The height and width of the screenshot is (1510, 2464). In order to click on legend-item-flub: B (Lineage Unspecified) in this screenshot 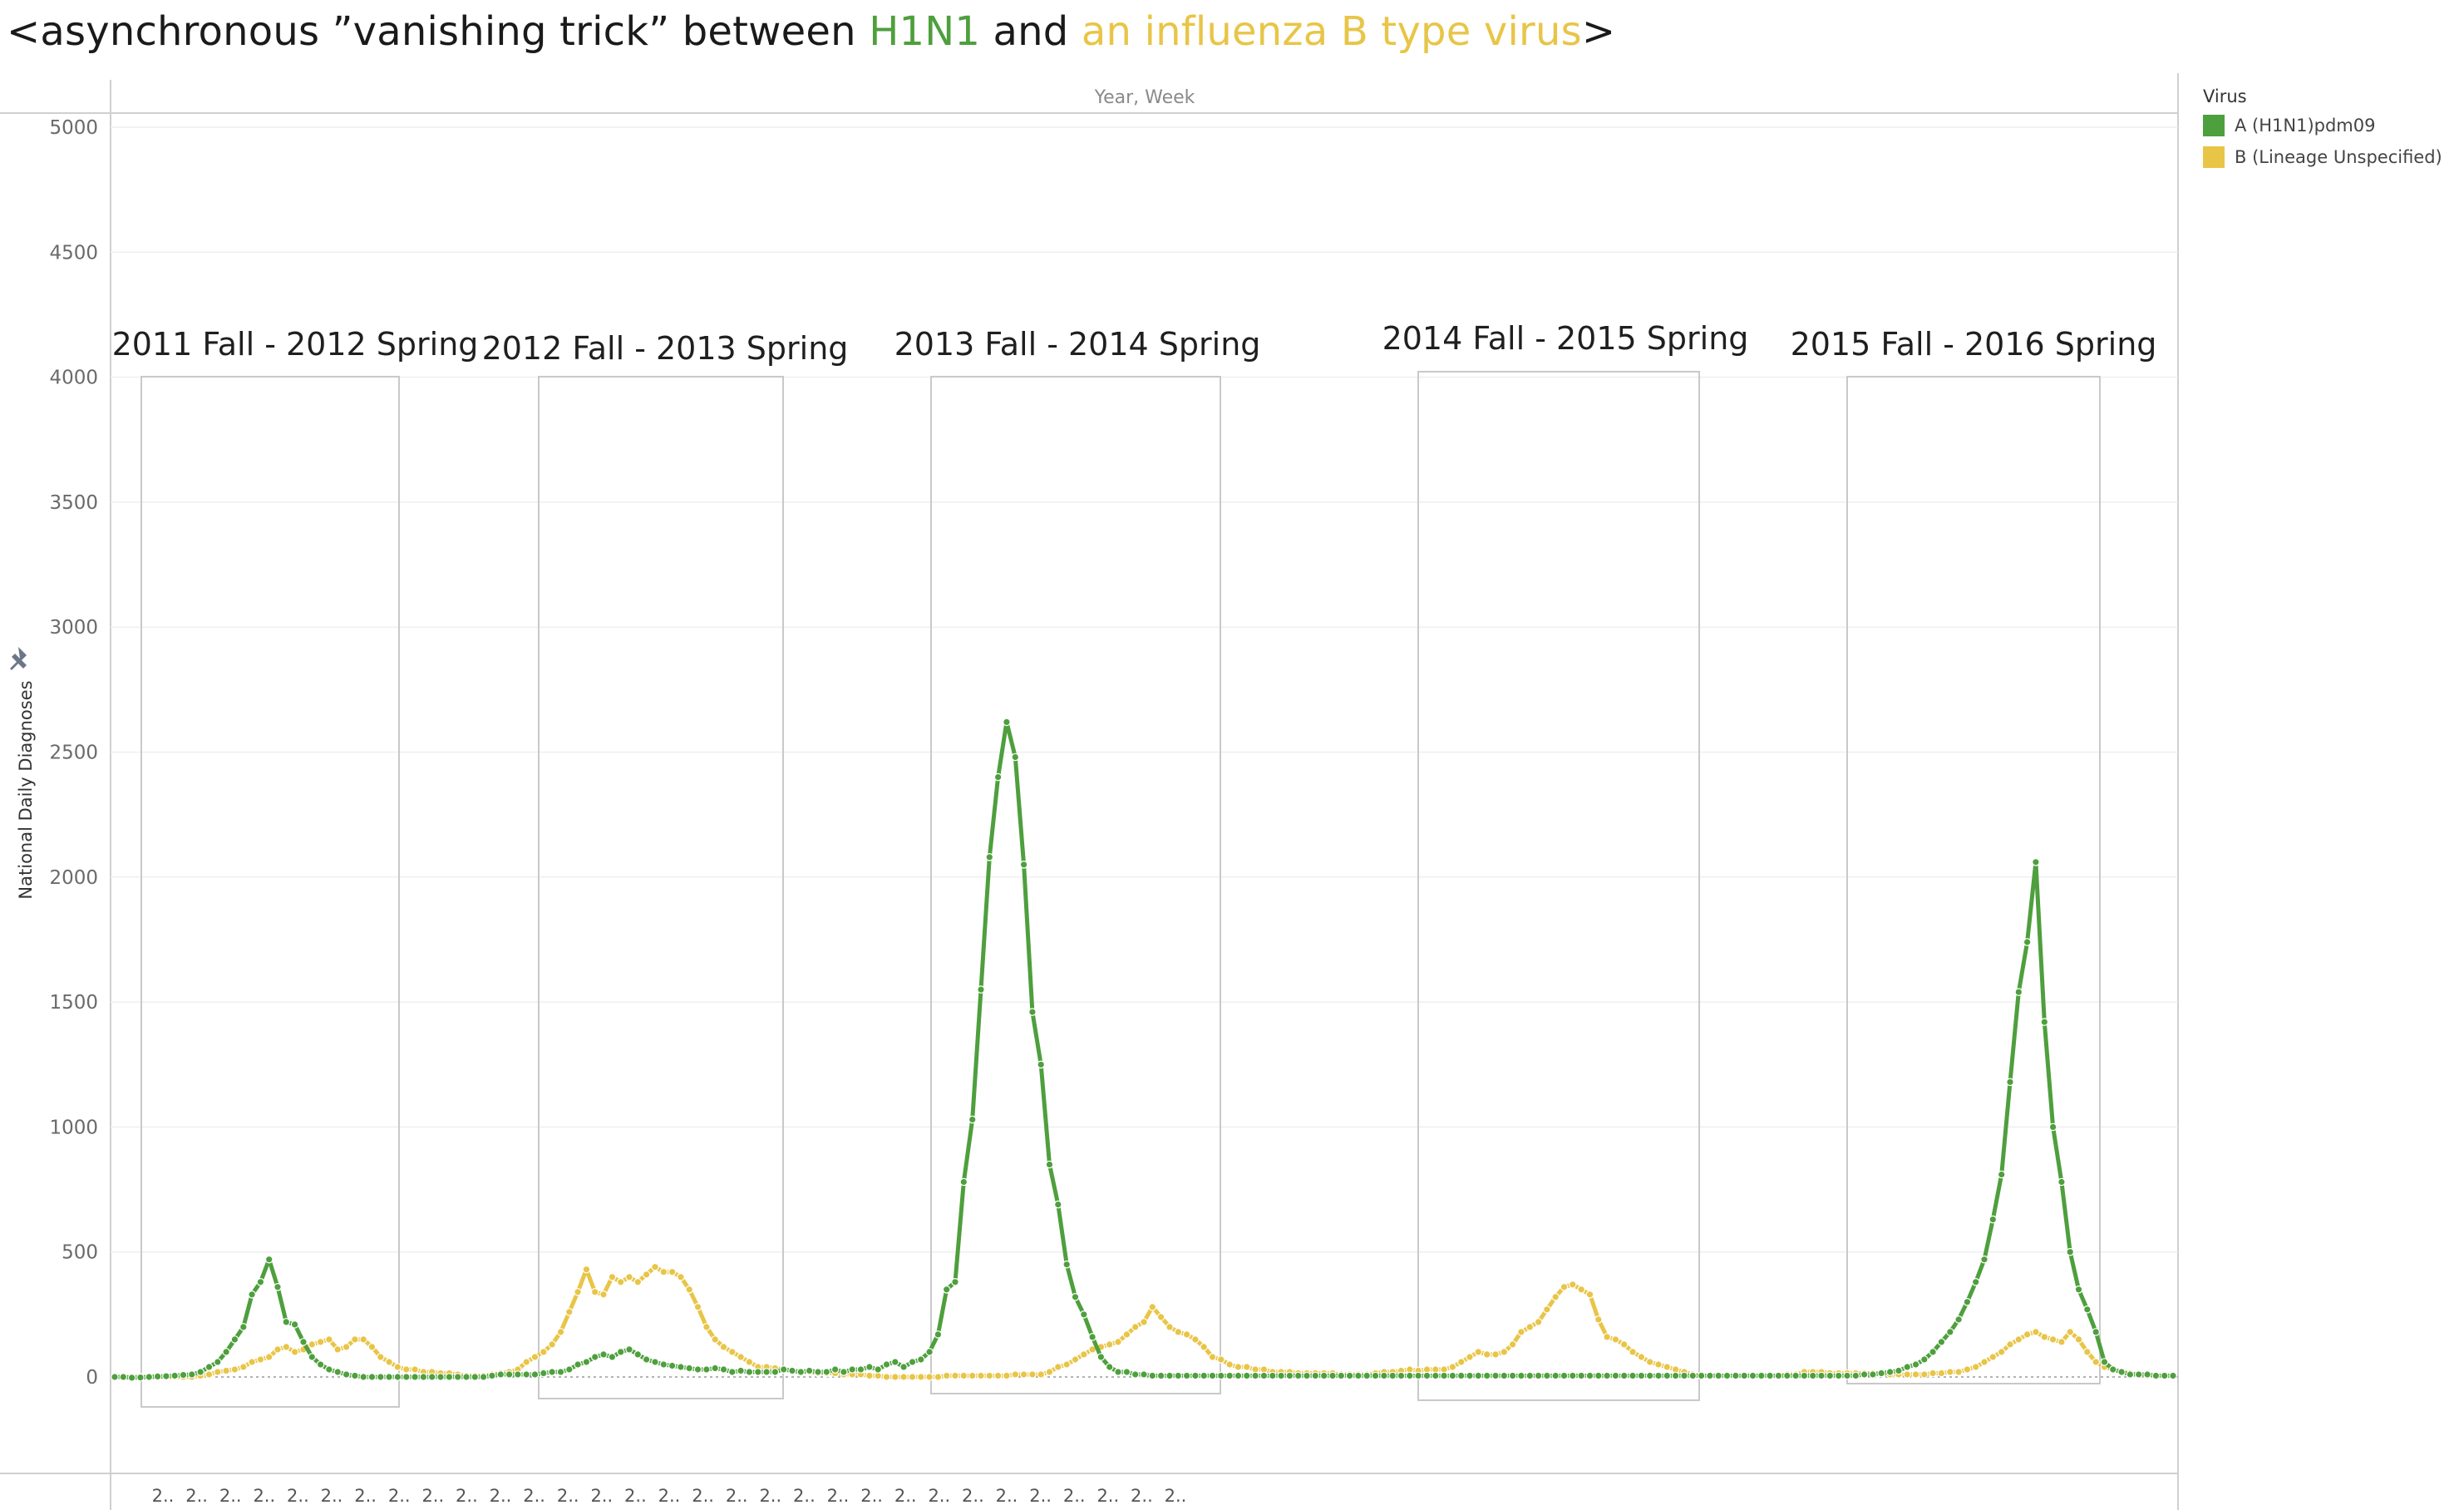, I will do `click(2322, 157)`.